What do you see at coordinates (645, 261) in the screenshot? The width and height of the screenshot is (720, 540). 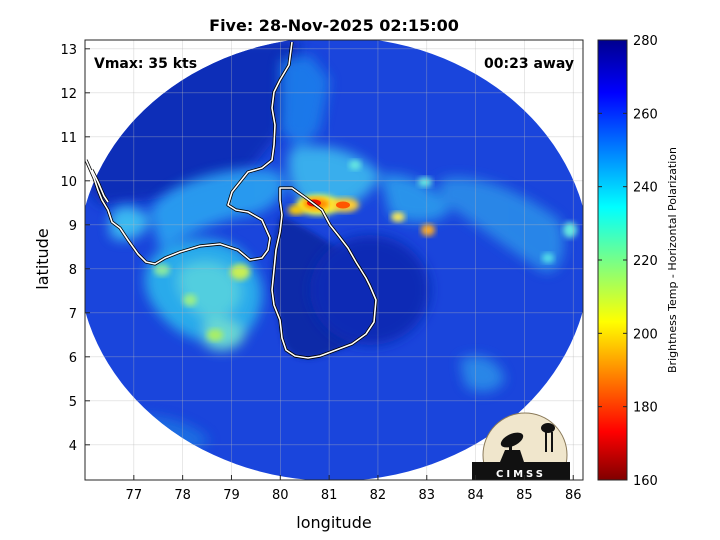 I see `colorbar-tick-label: 220` at bounding box center [645, 261].